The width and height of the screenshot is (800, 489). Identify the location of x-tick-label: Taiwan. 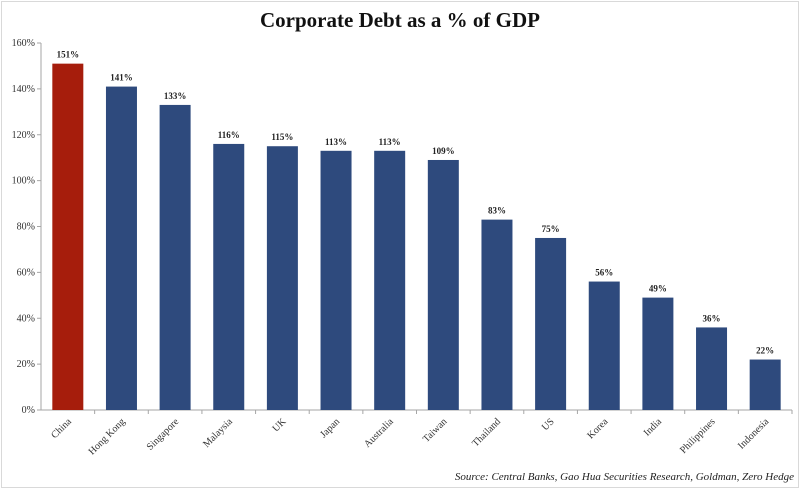
(435, 430).